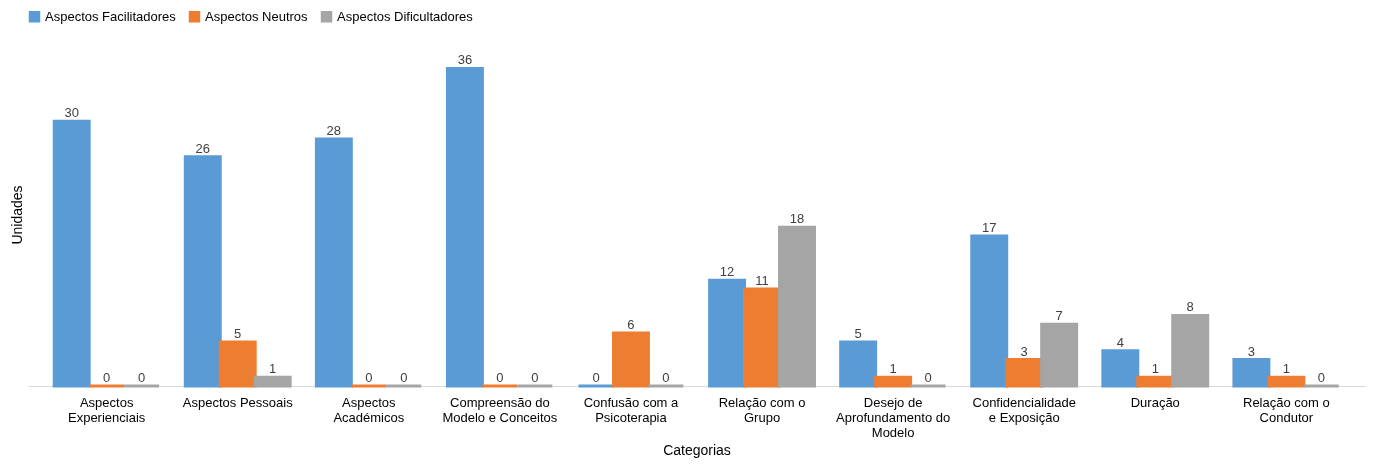  I want to click on data-label: 28, so click(334, 130).